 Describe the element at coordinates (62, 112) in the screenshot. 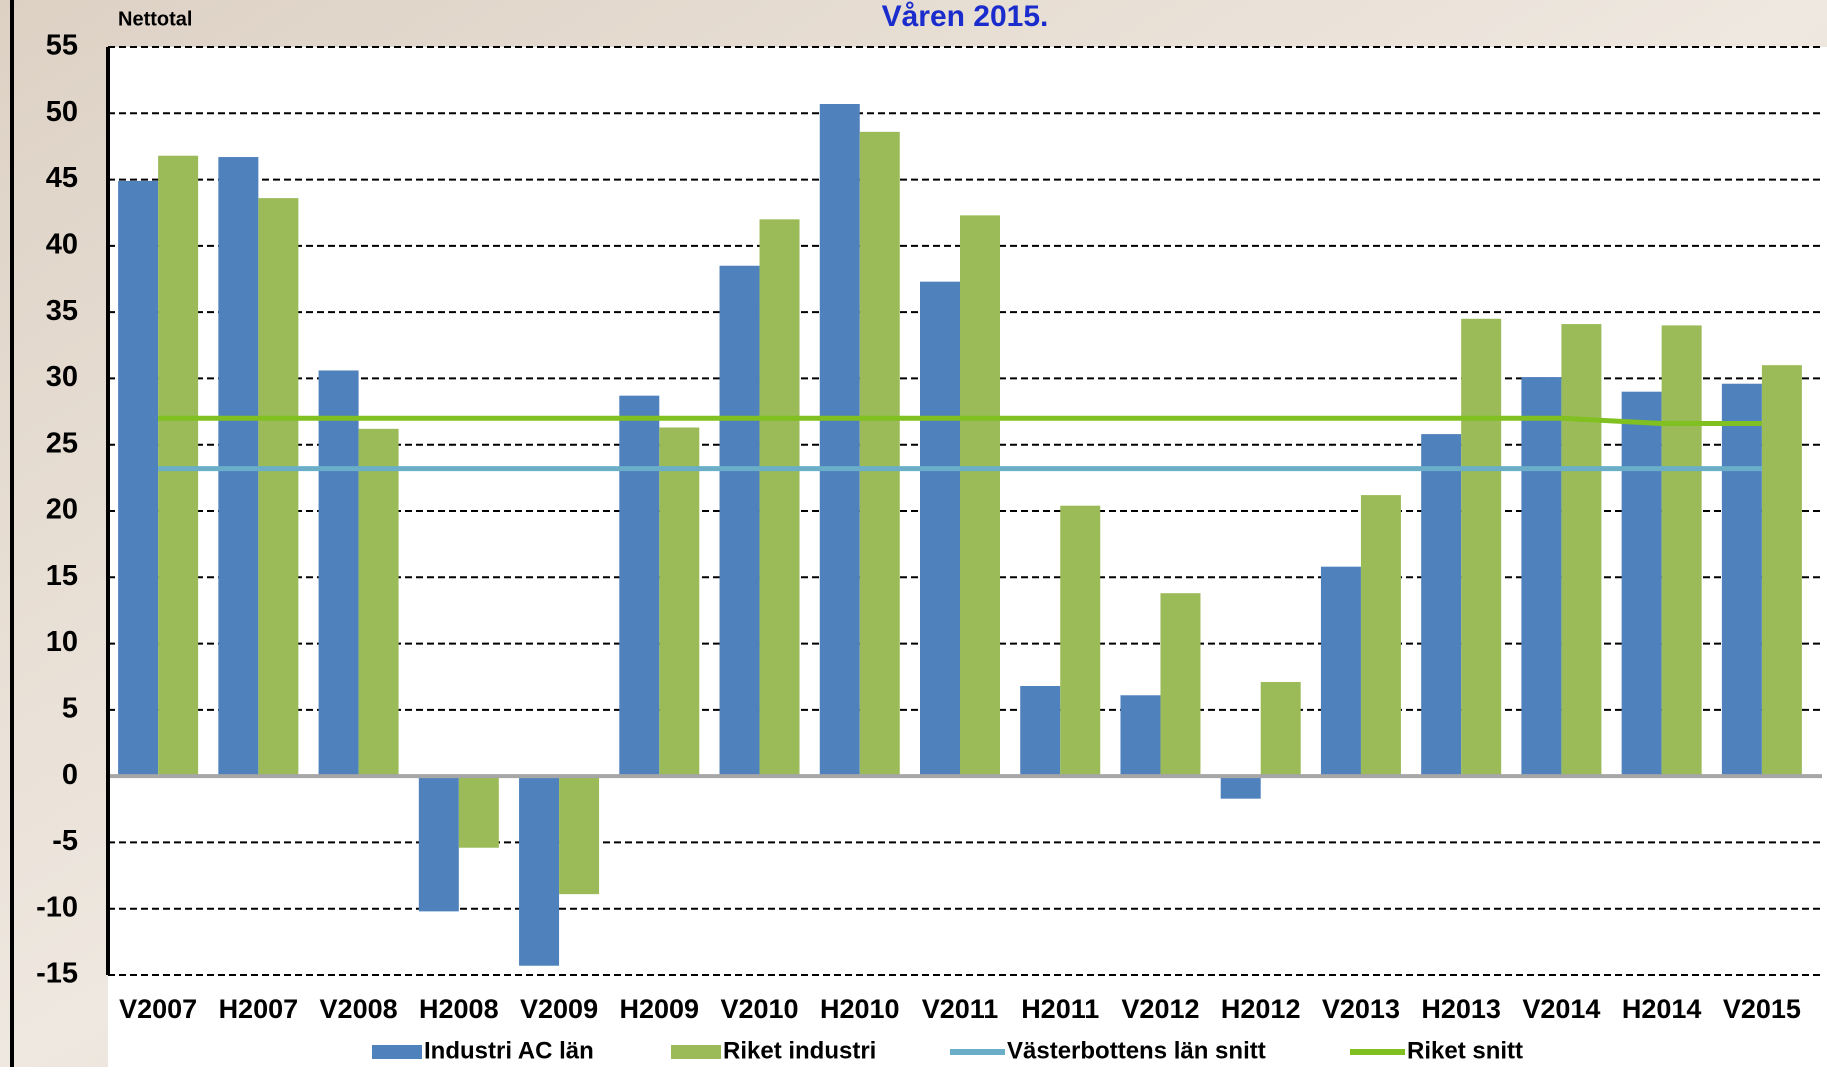

I see `y-tick-label: 50` at that location.